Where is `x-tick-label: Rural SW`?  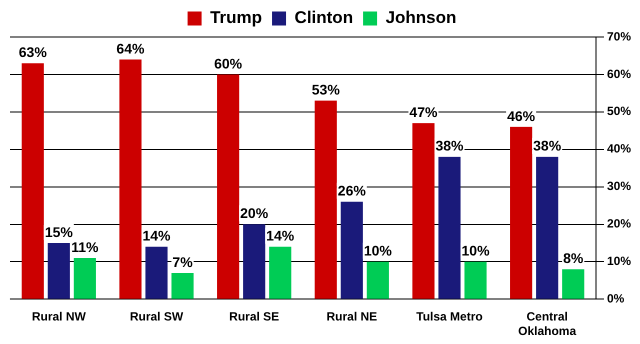
x-tick-label: Rural SW is located at coordinates (157, 317).